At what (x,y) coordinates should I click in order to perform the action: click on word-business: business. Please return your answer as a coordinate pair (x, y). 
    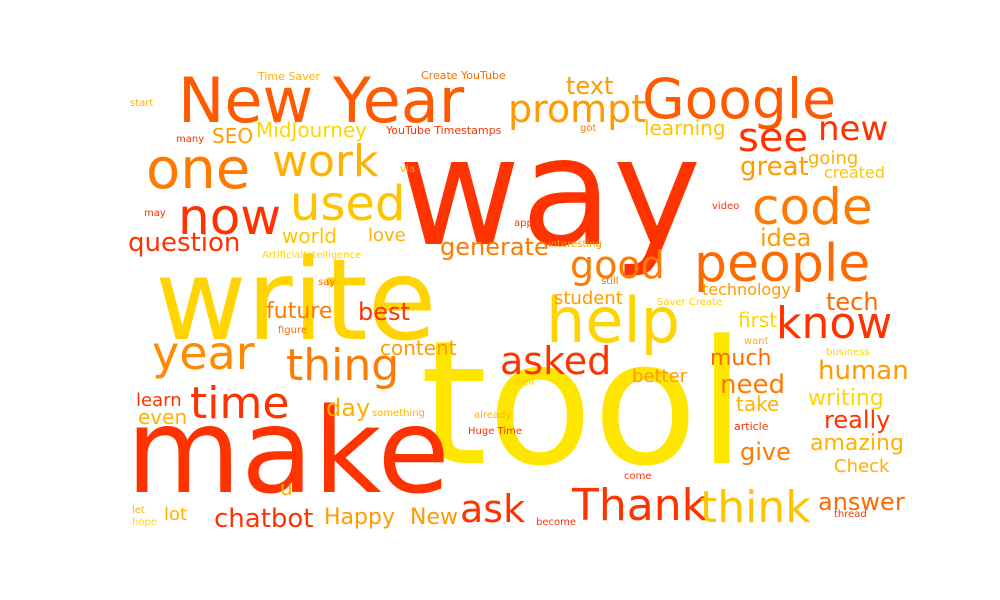
    Looking at the image, I should click on (848, 352).